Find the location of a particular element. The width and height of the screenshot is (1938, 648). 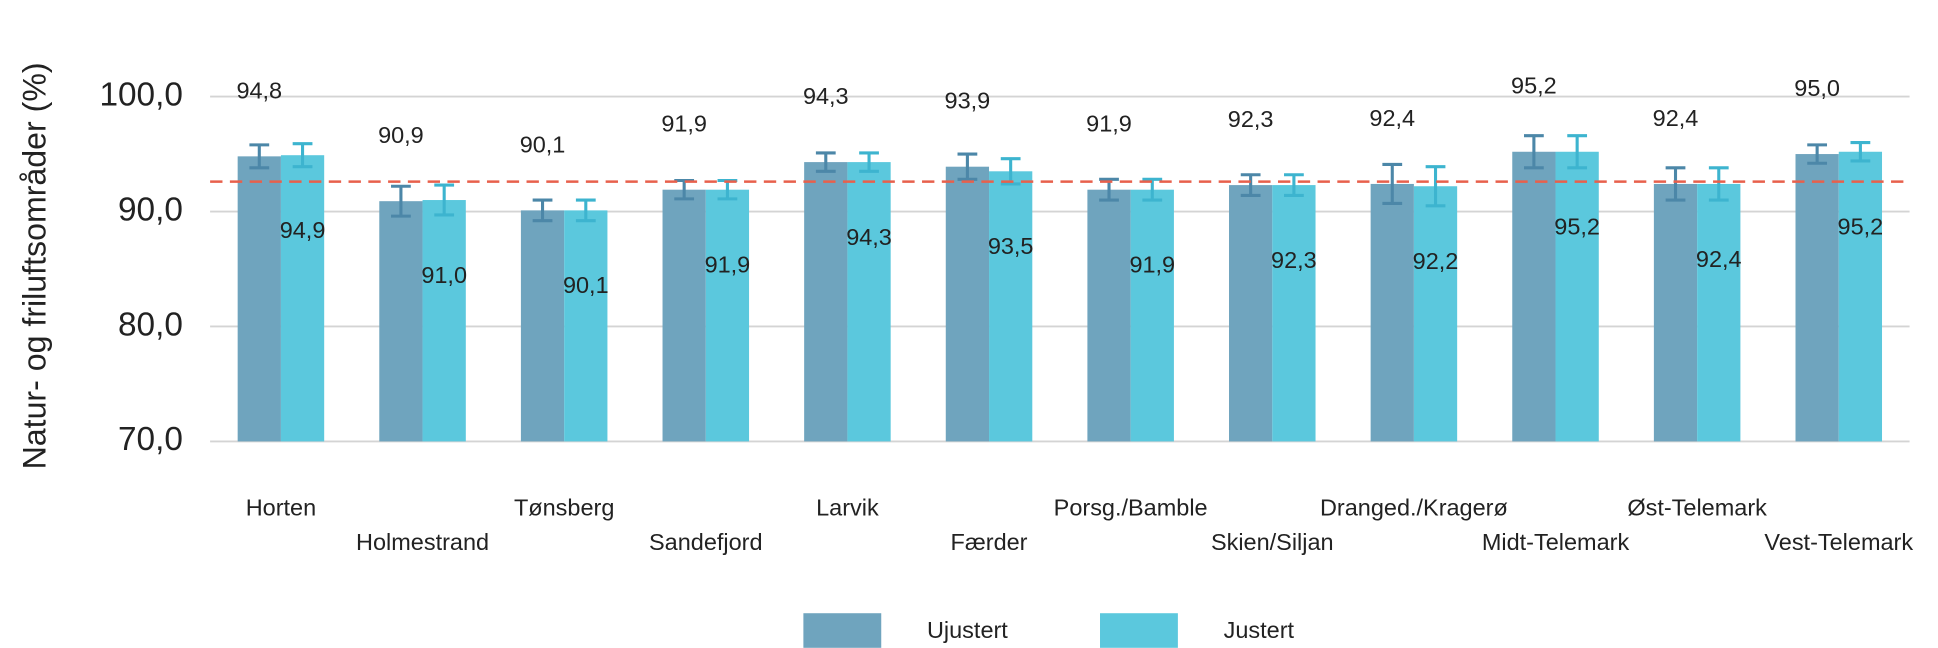

legend-label: Justert is located at coordinates (1259, 630).